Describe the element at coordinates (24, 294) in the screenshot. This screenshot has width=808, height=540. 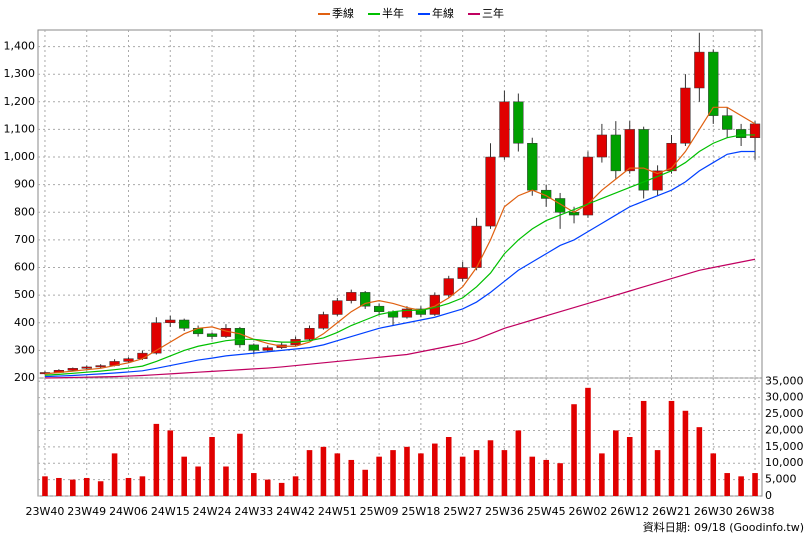
I see `y-tick-label: 500` at that location.